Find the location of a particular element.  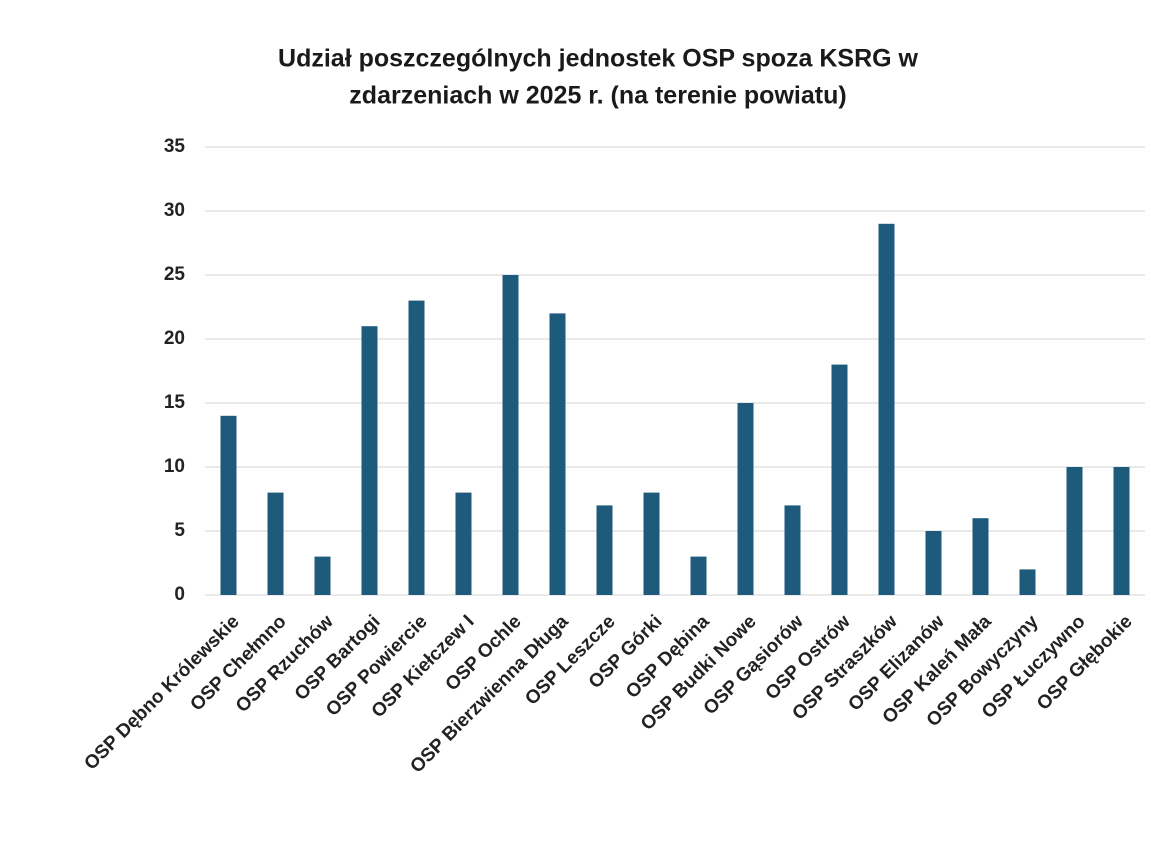

y-tick-label: 20 is located at coordinates (174, 338).